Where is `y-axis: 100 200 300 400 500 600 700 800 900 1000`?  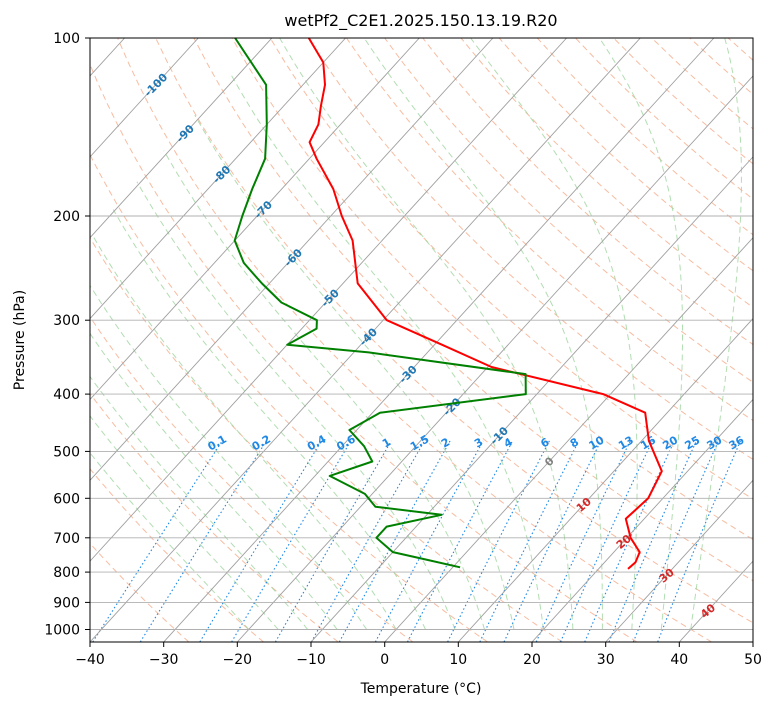
y-axis: 100 200 300 400 500 600 700 800 900 1000 is located at coordinates (67, 335).